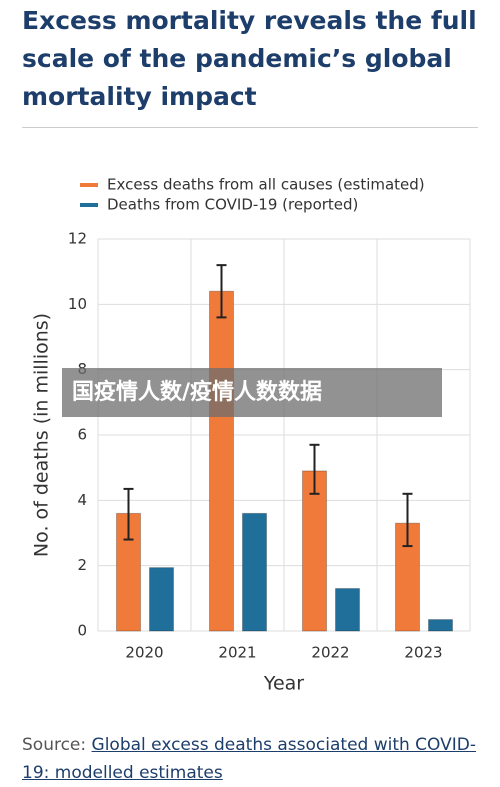  I want to click on legend-label: Deaths from COVID-19 (reported), so click(232, 205).